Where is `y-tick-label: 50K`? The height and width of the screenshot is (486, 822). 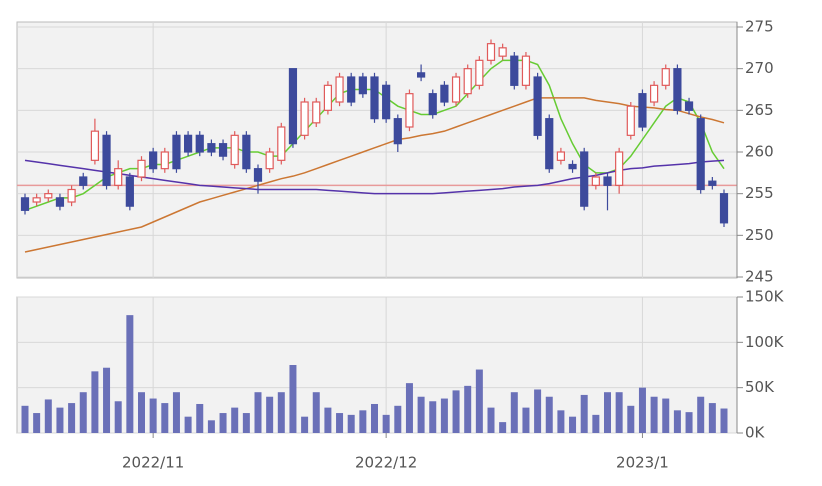 y-tick-label: 50K is located at coordinates (760, 387).